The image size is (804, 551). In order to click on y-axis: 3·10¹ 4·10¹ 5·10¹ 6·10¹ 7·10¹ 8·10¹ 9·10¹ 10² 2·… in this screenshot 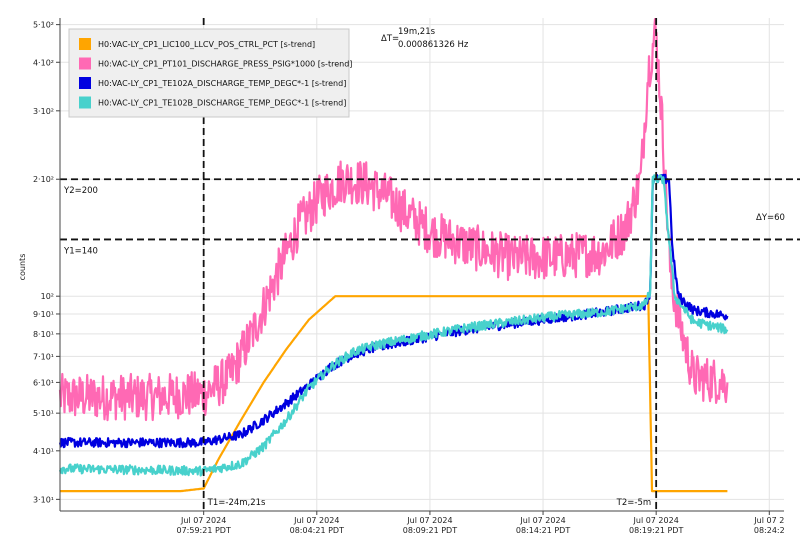, I will do `click(47, 264)`.